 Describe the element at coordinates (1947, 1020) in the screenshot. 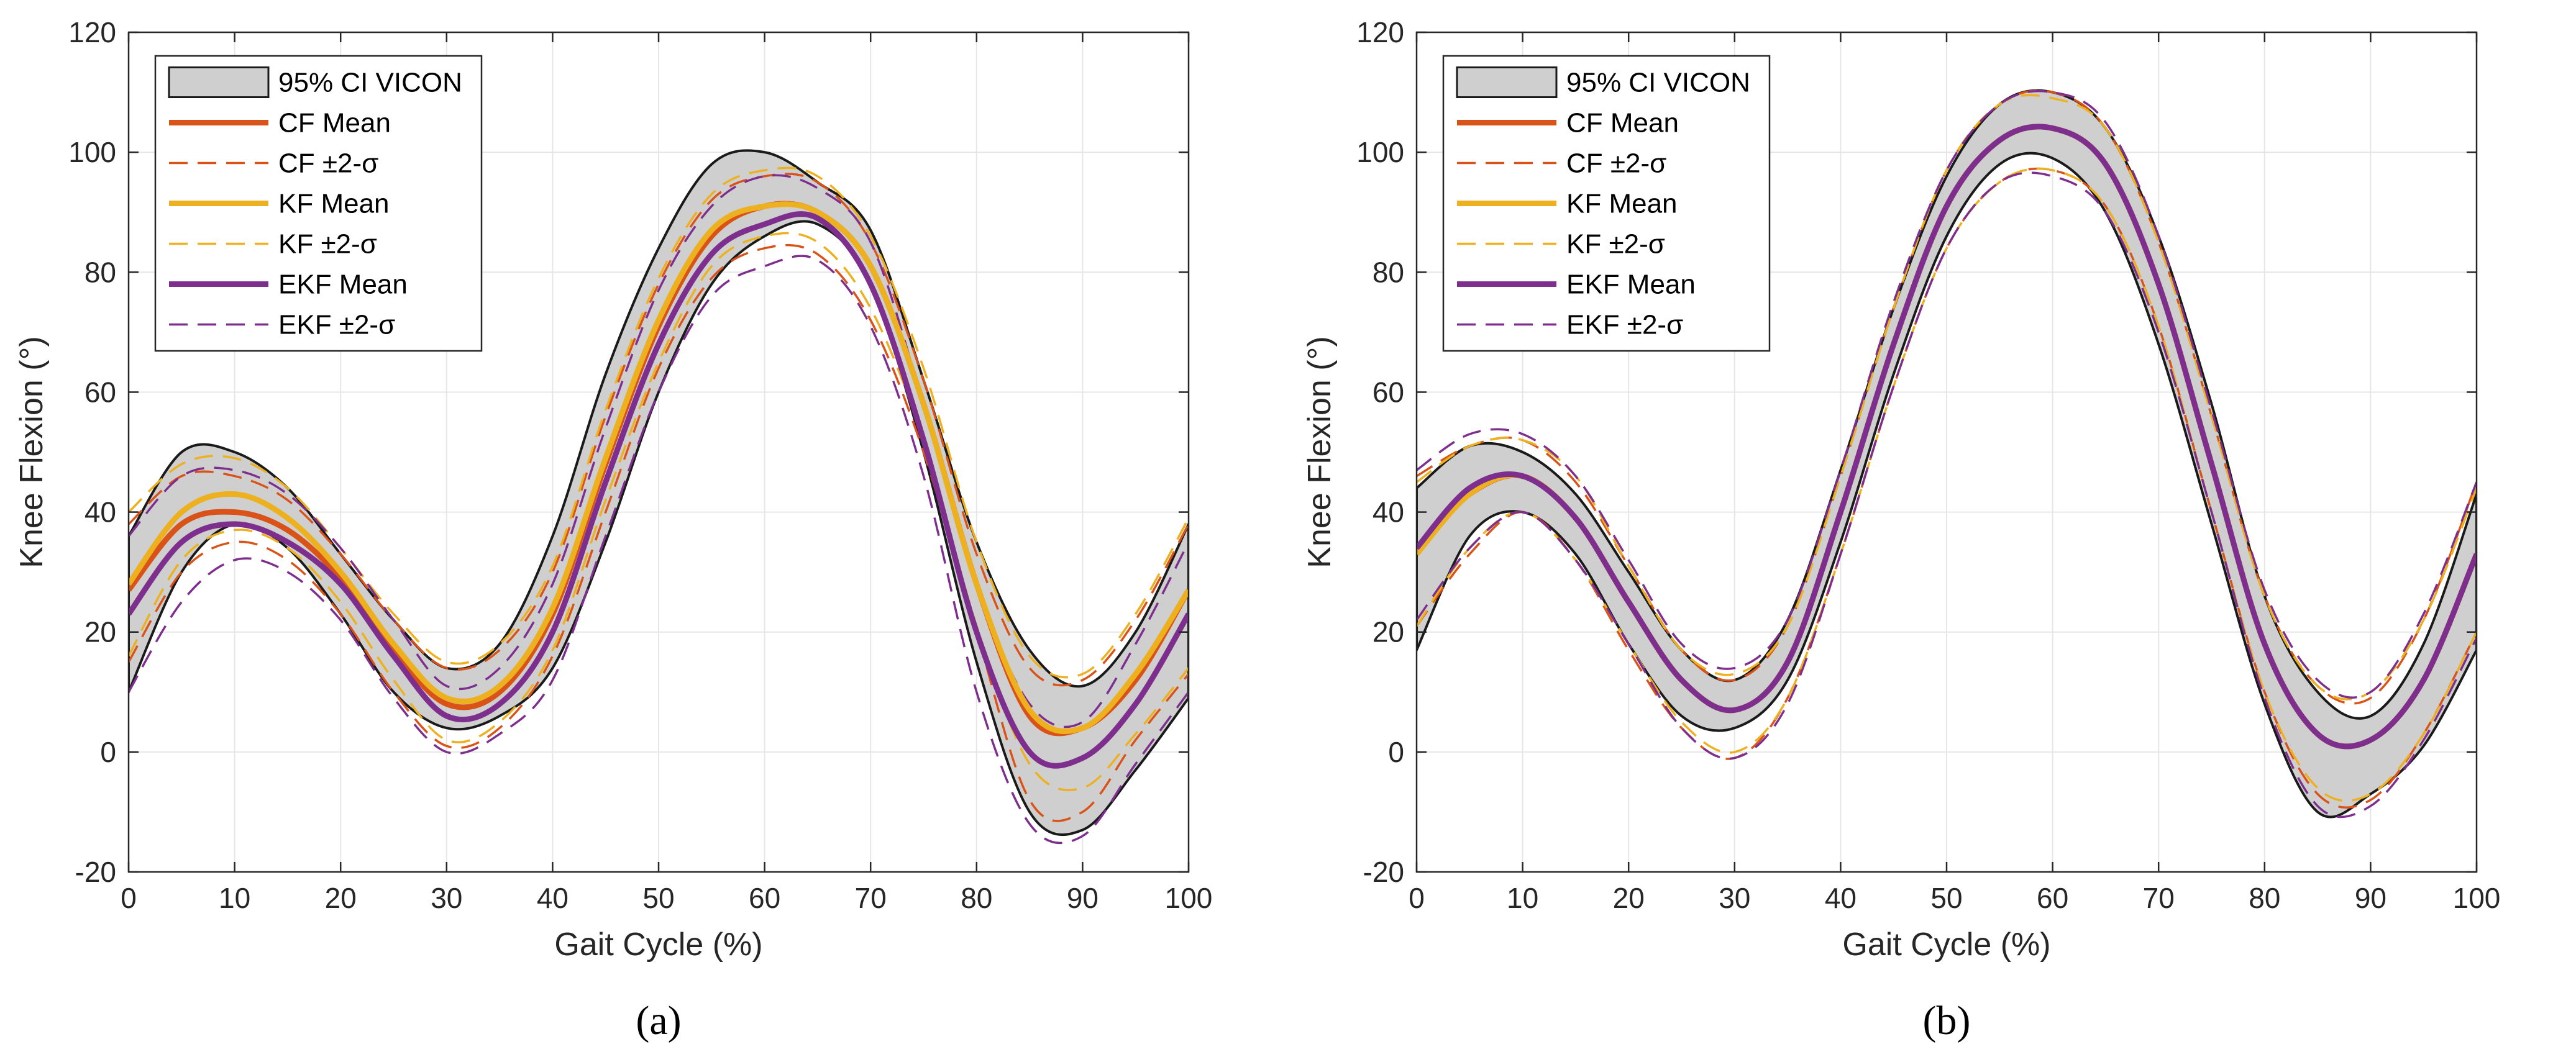

I see `panel-label: (b)` at that location.